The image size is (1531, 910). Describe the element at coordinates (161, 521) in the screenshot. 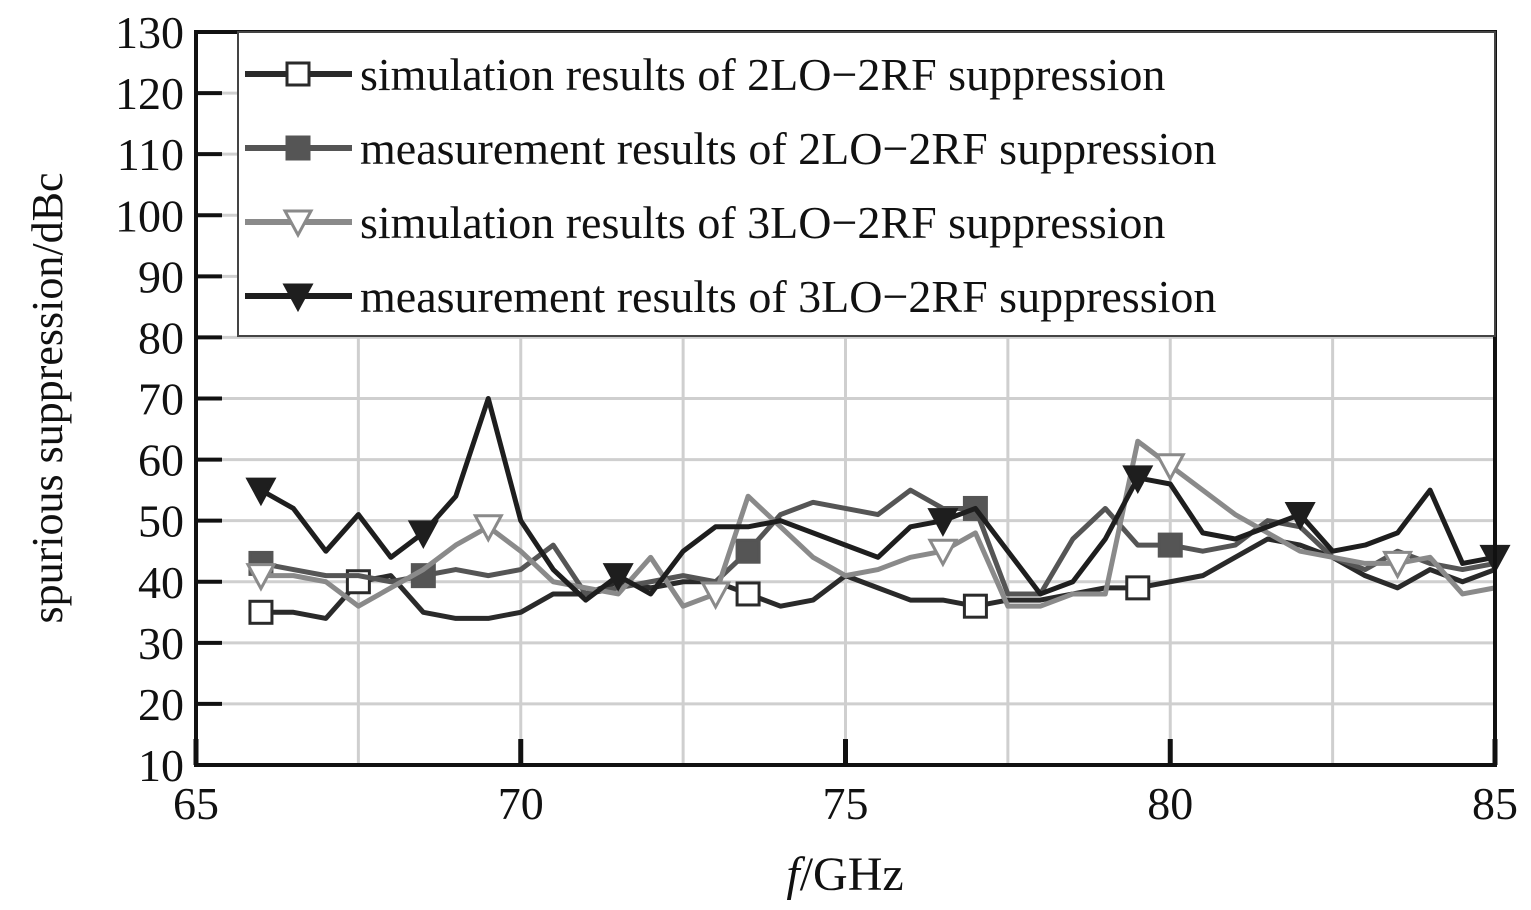

I see `y-tick-label: 50` at that location.